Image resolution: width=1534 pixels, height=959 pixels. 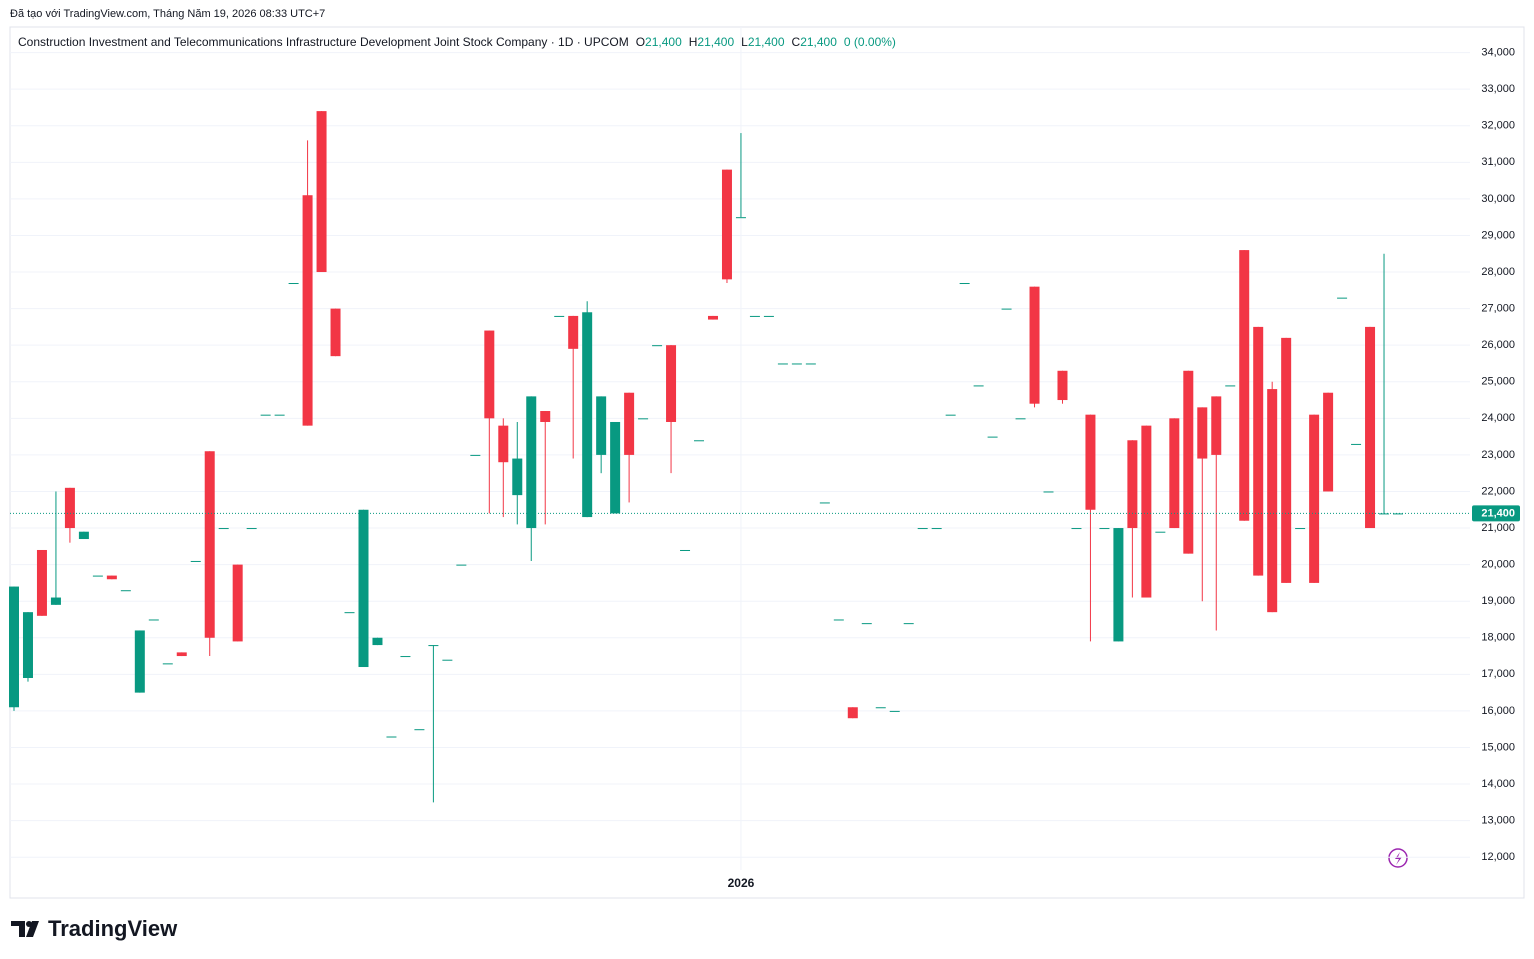 I want to click on brand-logo, so click(x=25, y=929).